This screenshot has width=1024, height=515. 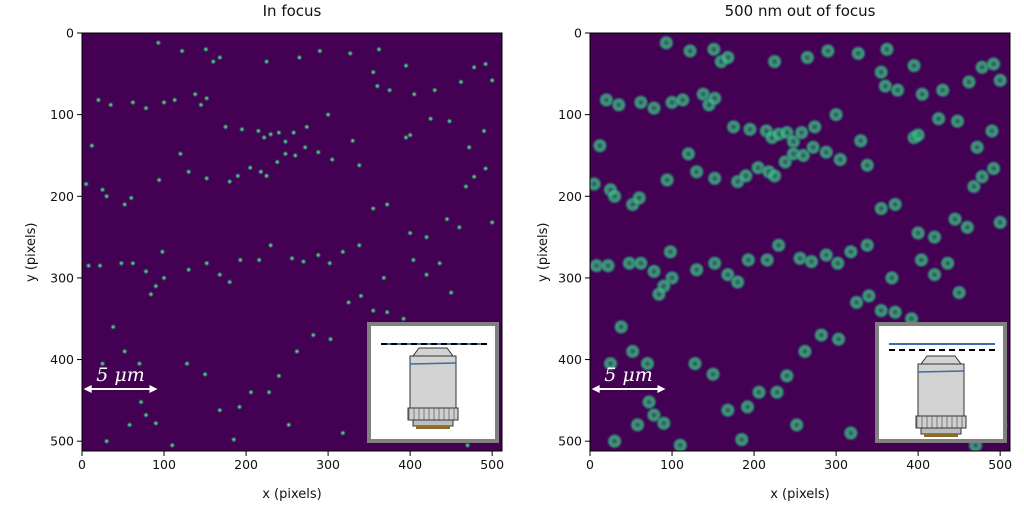 What do you see at coordinates (70, 33) in the screenshot?
I see `y-tick-label: 0` at bounding box center [70, 33].